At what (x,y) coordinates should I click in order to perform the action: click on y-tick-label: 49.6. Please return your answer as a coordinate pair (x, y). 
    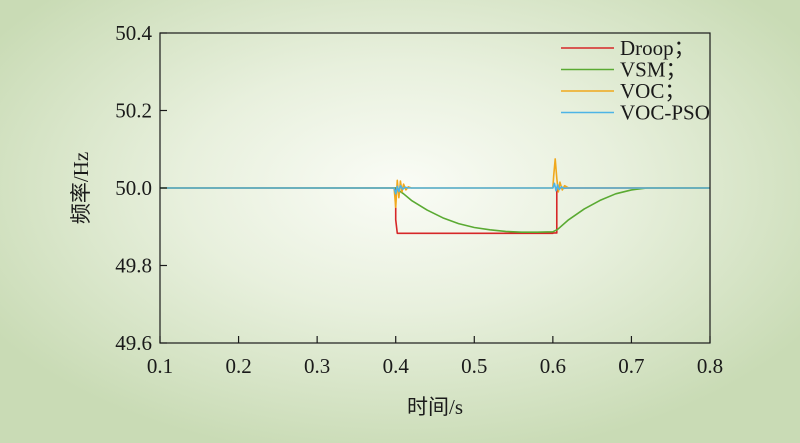
    Looking at the image, I should click on (133, 343).